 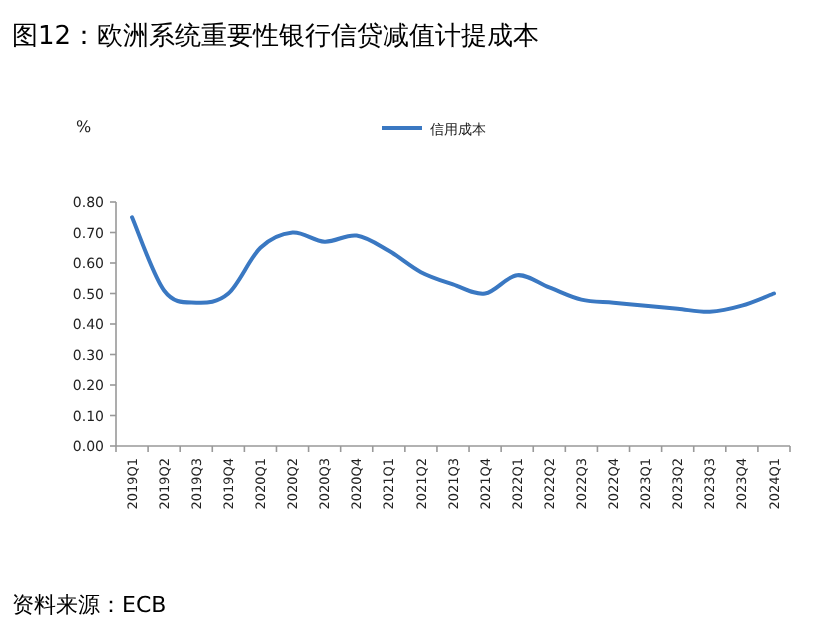 I want to click on chart-title: 图12：欧洲系统重要性银行信贷减值计提成本, so click(x=276, y=37).